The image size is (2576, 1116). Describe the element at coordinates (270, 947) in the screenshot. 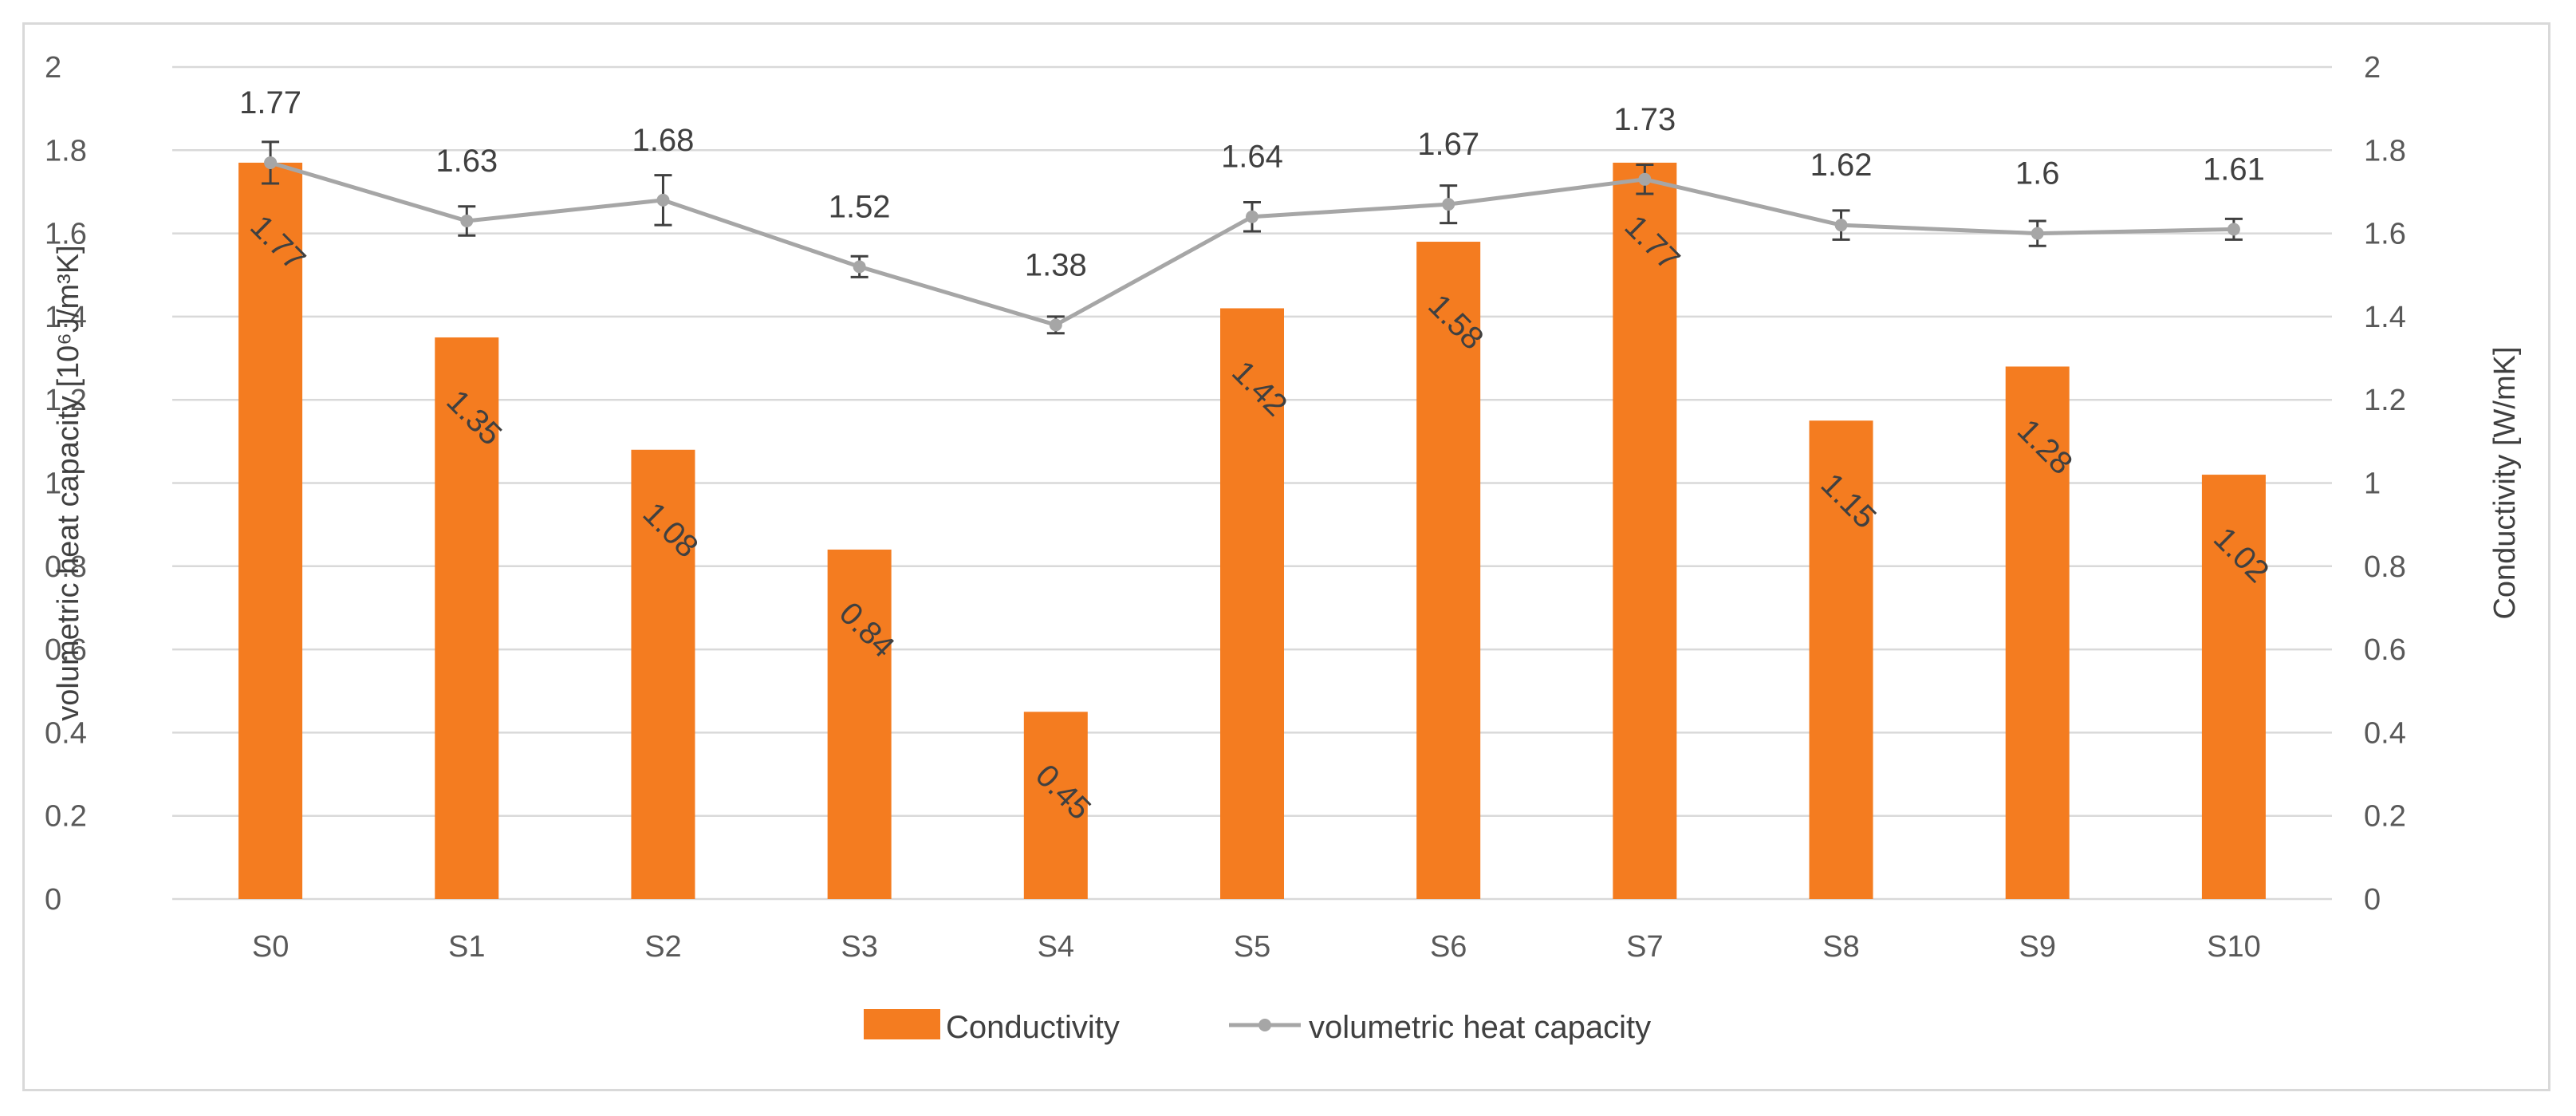

I see `x-tick-label: S0` at that location.